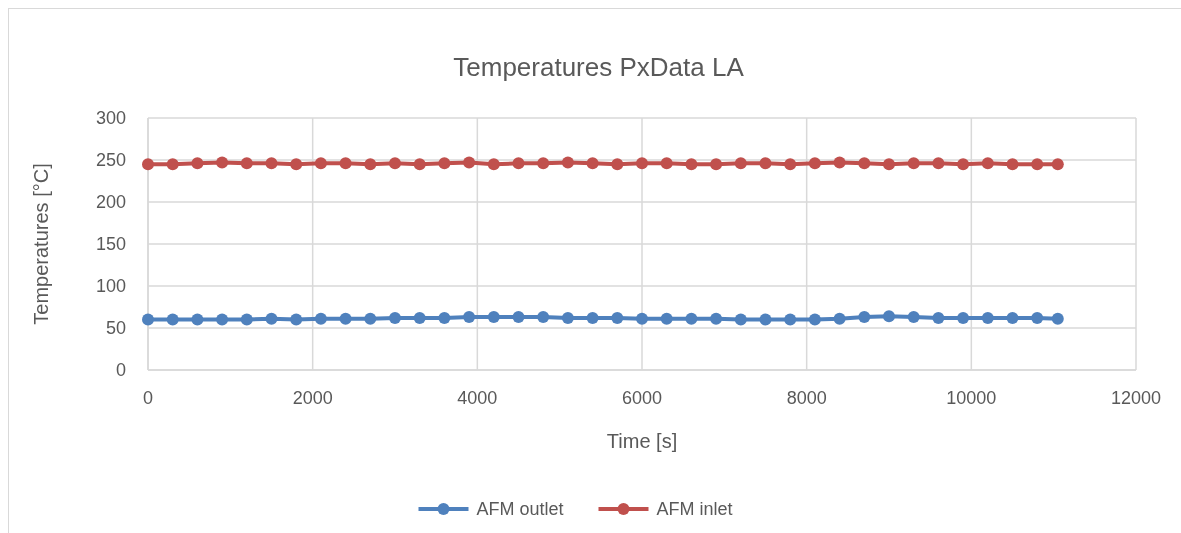 This screenshot has height=533, width=1181. Describe the element at coordinates (148, 398) in the screenshot. I see `x-tick-label: 0` at that location.